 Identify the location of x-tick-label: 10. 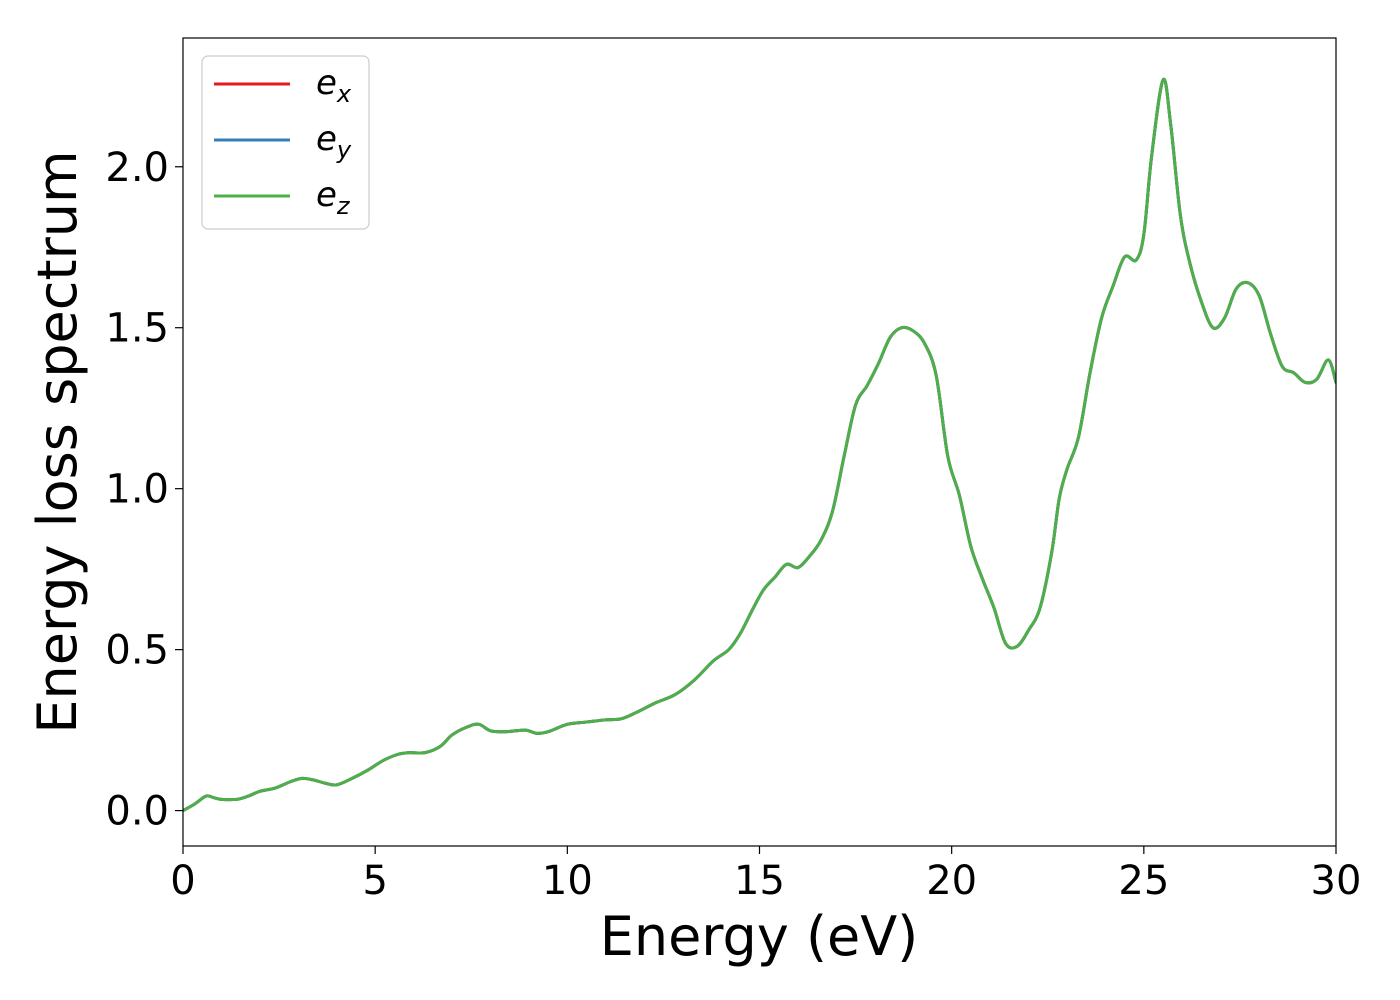
(567, 881).